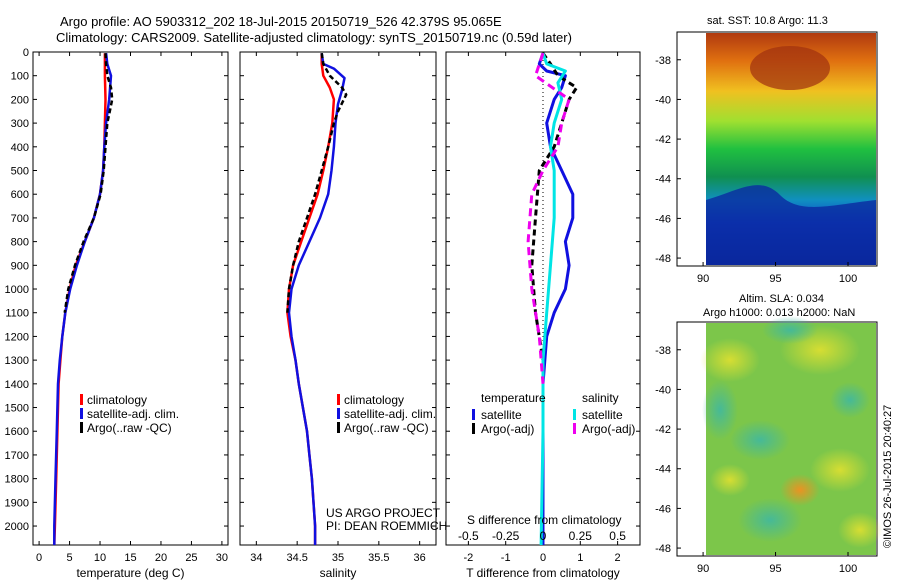  I want to click on sst-map-title: sat. SST: 10.8 Argo: 11.3, so click(767, 21).